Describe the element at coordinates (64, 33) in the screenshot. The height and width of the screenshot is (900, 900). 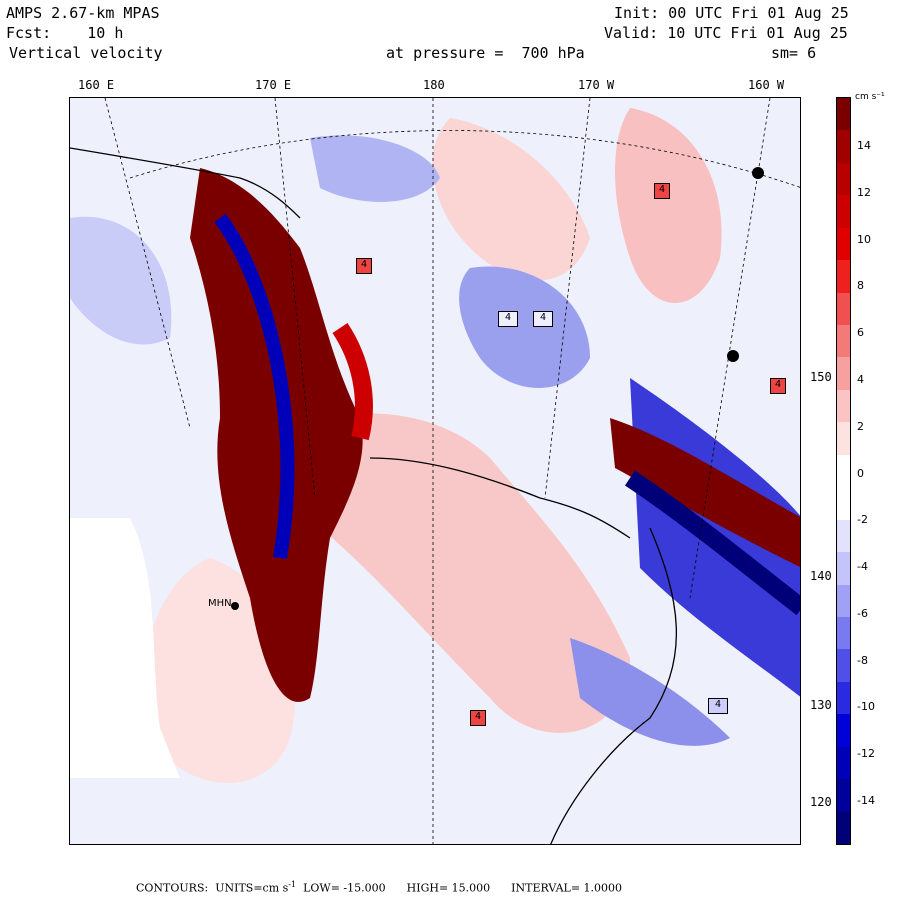
I see `forecast-hour: Fcst: 10 h` at that location.